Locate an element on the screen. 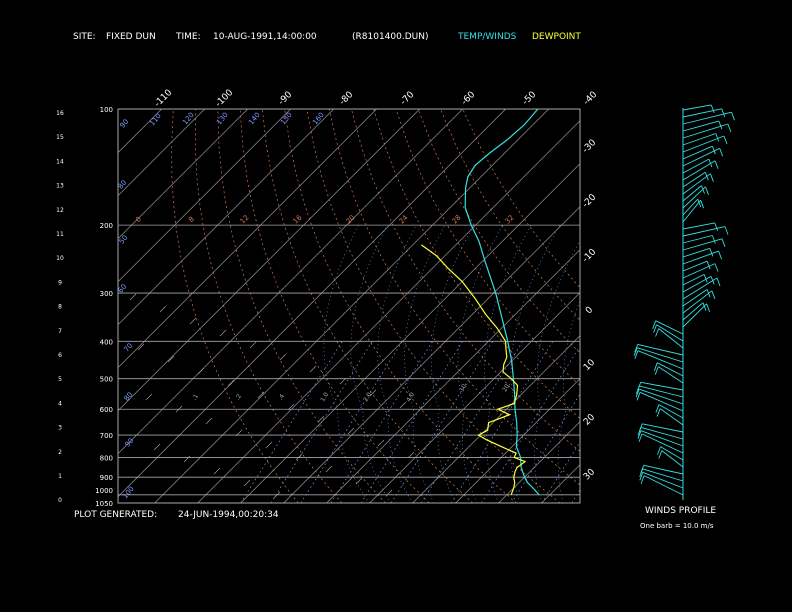  height-label: 6 is located at coordinates (60, 355).